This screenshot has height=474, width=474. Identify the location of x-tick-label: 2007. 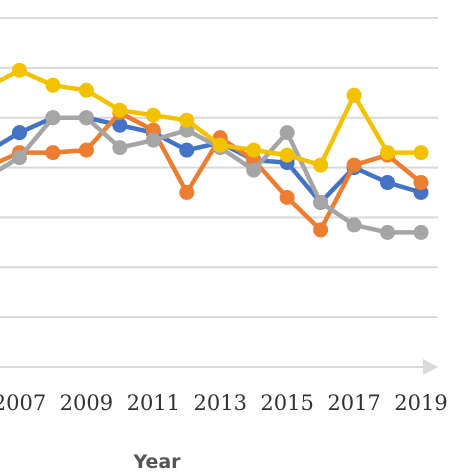
(23, 403).